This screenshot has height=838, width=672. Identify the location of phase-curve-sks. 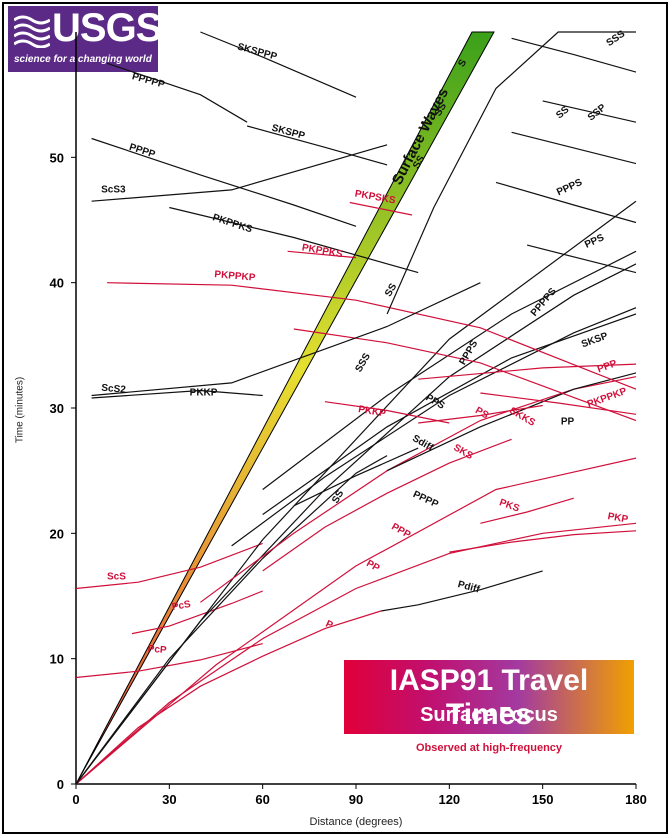
(387, 505).